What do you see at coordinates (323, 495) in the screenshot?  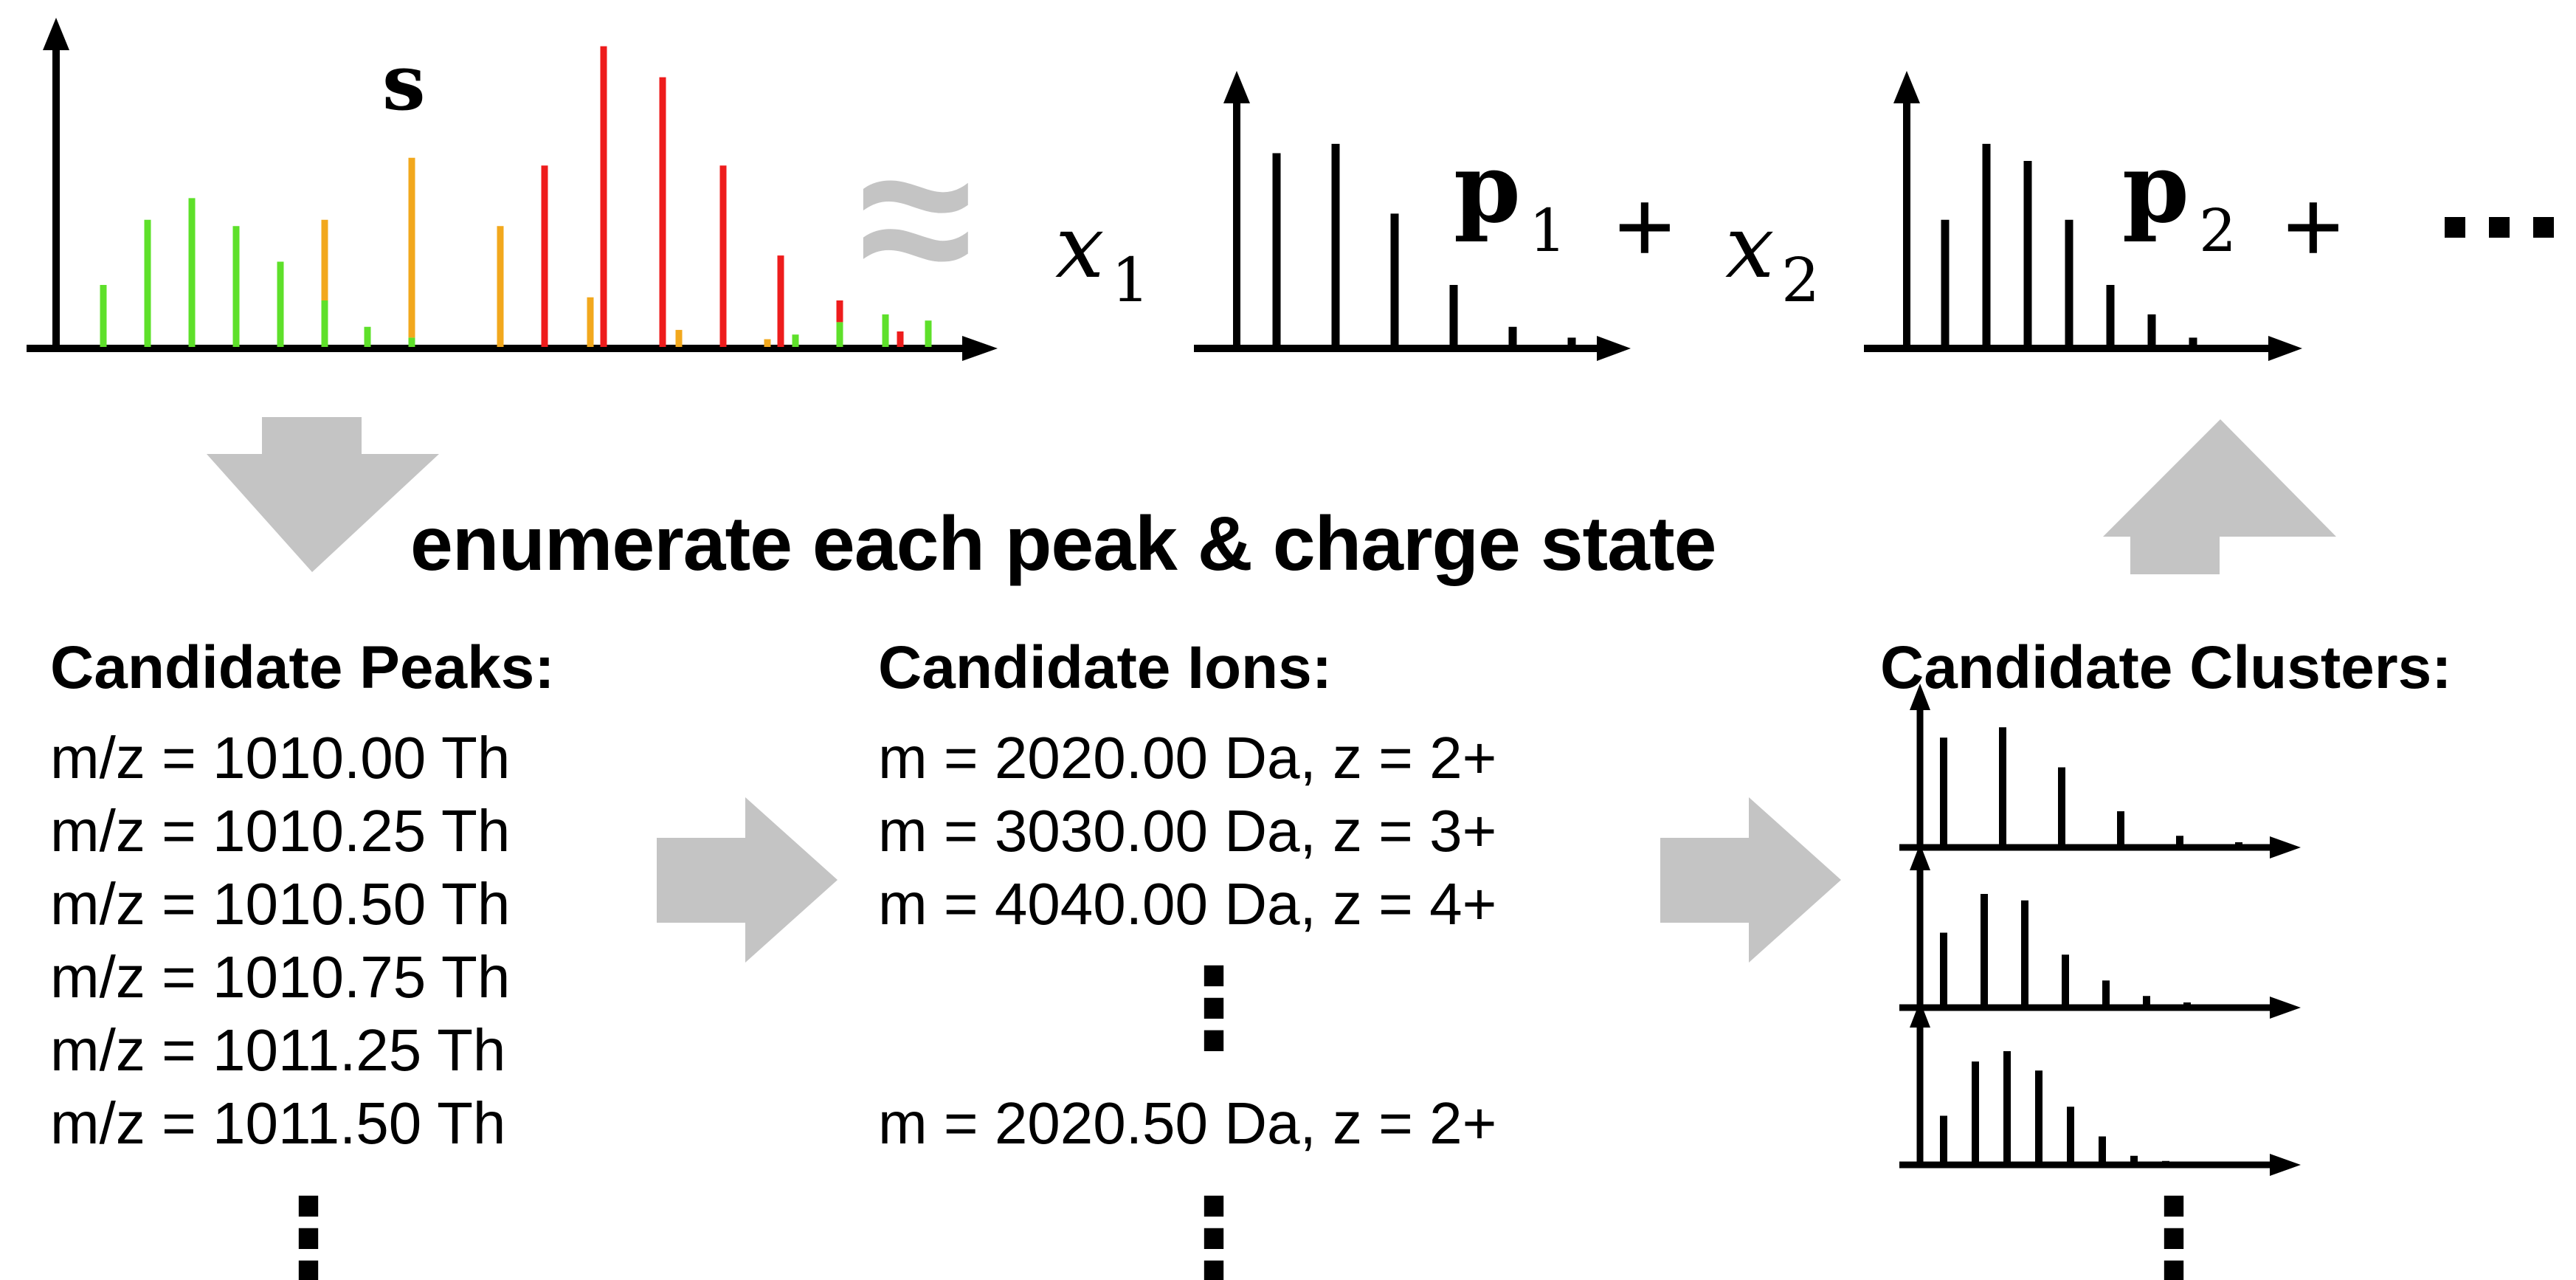 I see `down-arrow` at bounding box center [323, 495].